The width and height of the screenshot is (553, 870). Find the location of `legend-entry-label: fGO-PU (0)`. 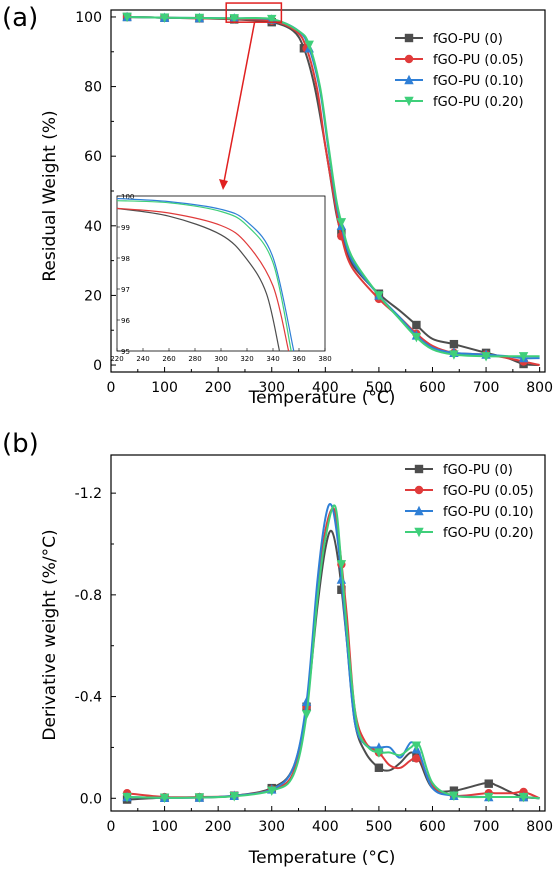

legend-entry-label: fGO-PU (0) is located at coordinates (468, 39).